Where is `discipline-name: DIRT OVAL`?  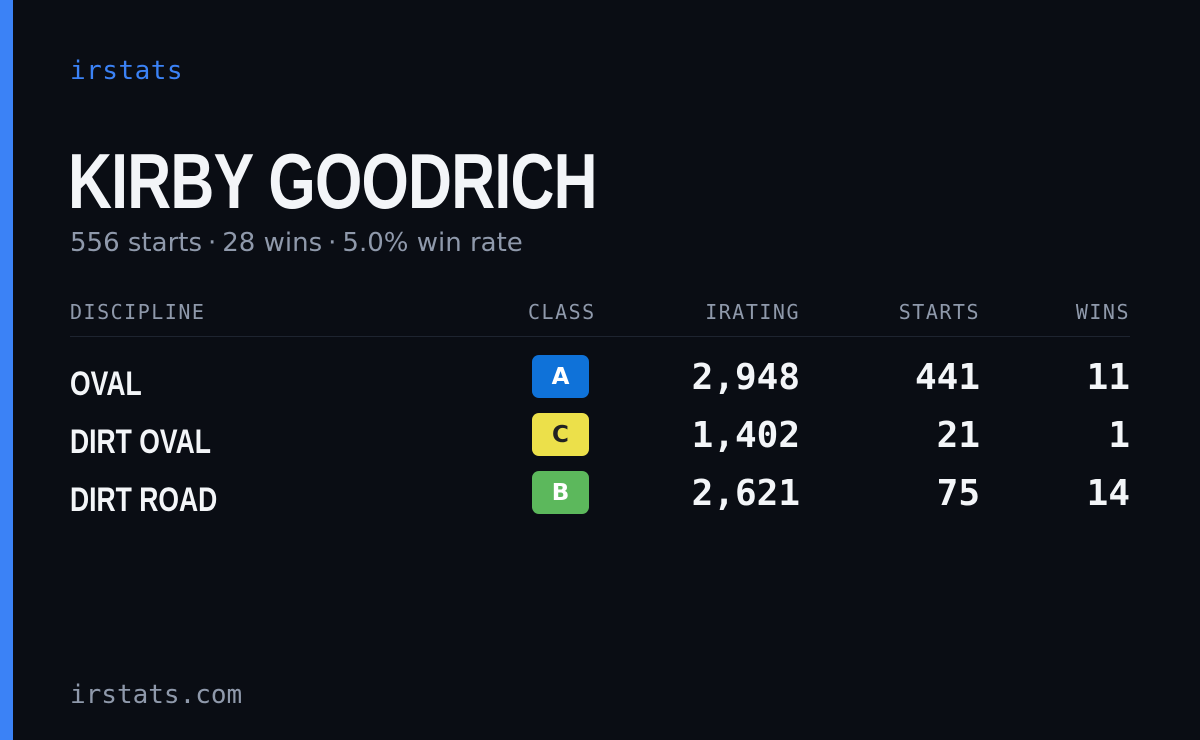
discipline-name: DIRT OVAL is located at coordinates (140, 442).